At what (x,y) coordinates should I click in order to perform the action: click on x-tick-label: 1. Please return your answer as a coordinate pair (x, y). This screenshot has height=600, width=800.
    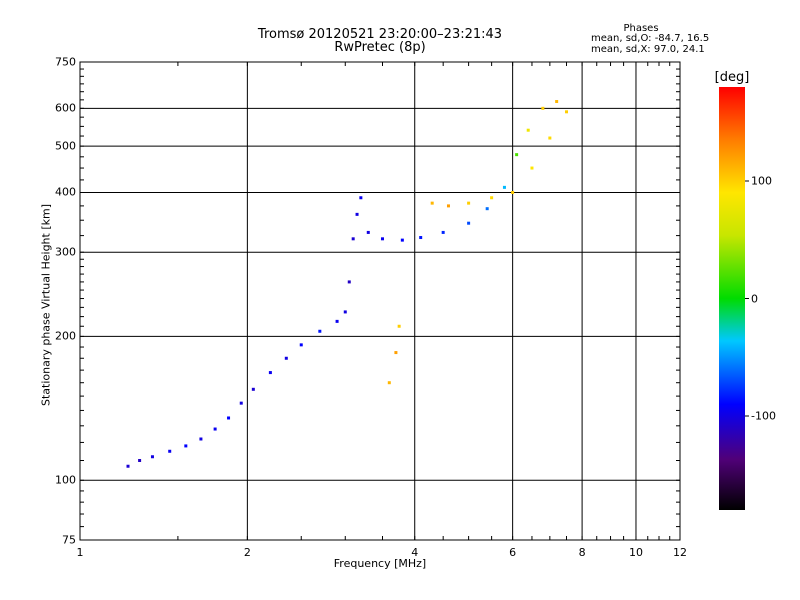
    Looking at the image, I should click on (80, 552).